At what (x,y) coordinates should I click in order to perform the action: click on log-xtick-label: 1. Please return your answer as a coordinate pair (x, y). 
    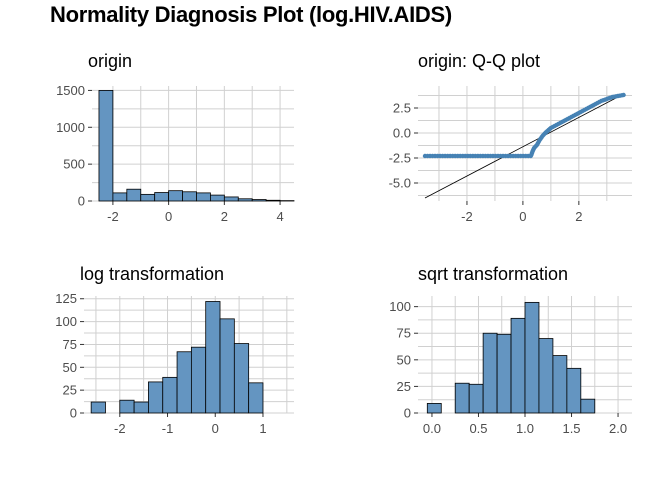
    Looking at the image, I should click on (262, 428).